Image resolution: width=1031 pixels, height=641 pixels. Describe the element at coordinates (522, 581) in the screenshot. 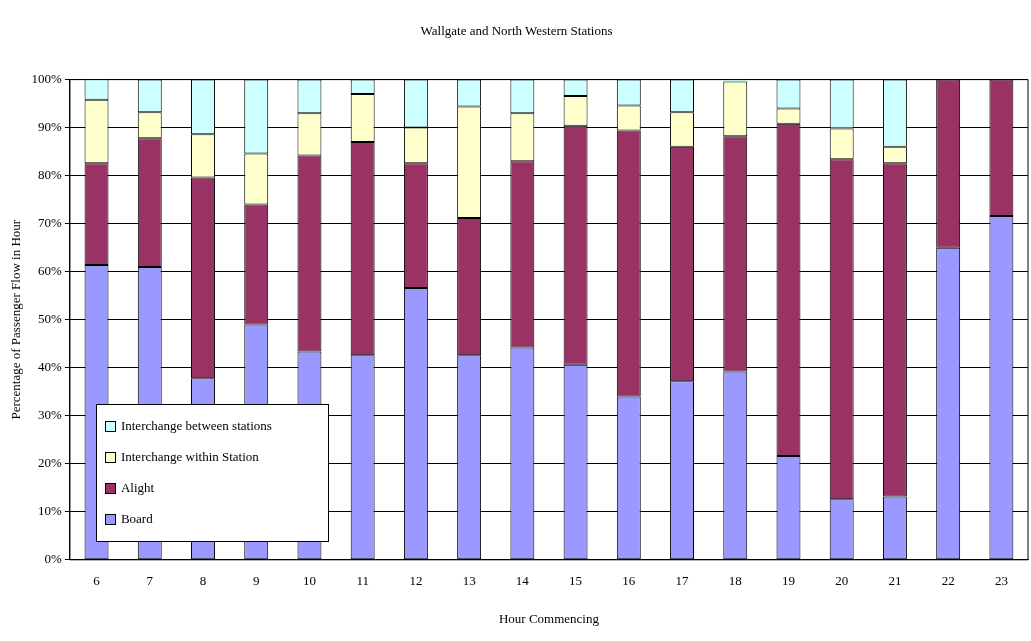

I see `x-tick-label: 14` at that location.